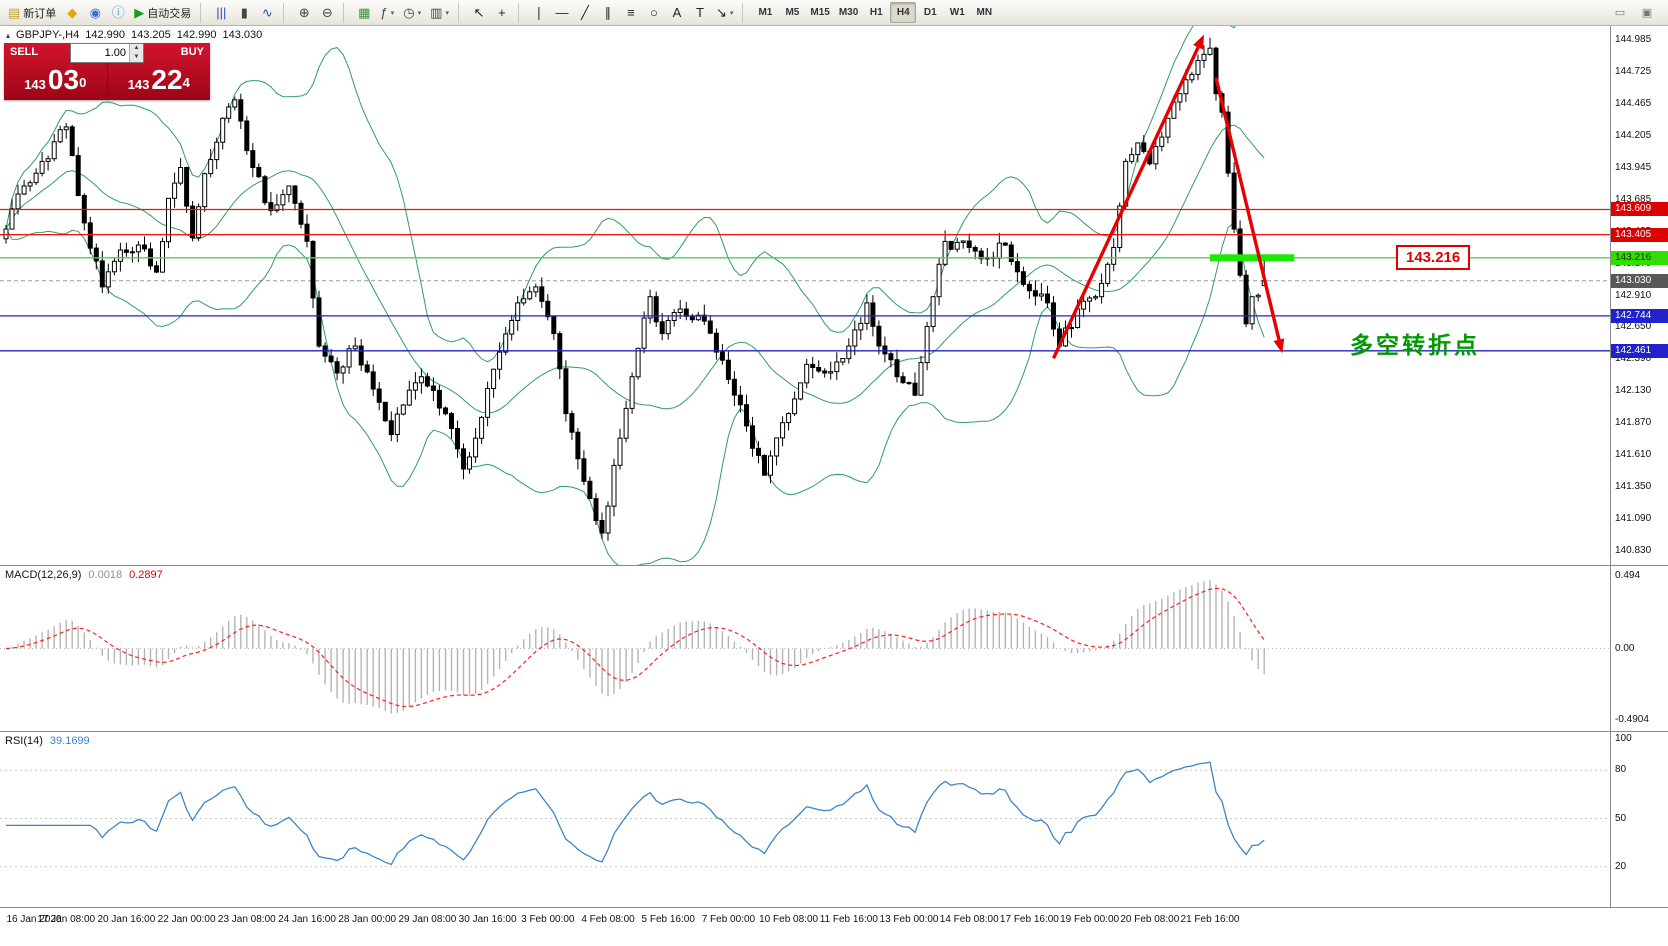 Image resolution: width=1668 pixels, height=946 pixels. What do you see at coordinates (32, 12) in the screenshot?
I see `new-order-button: ▤ 新订单` at bounding box center [32, 12].